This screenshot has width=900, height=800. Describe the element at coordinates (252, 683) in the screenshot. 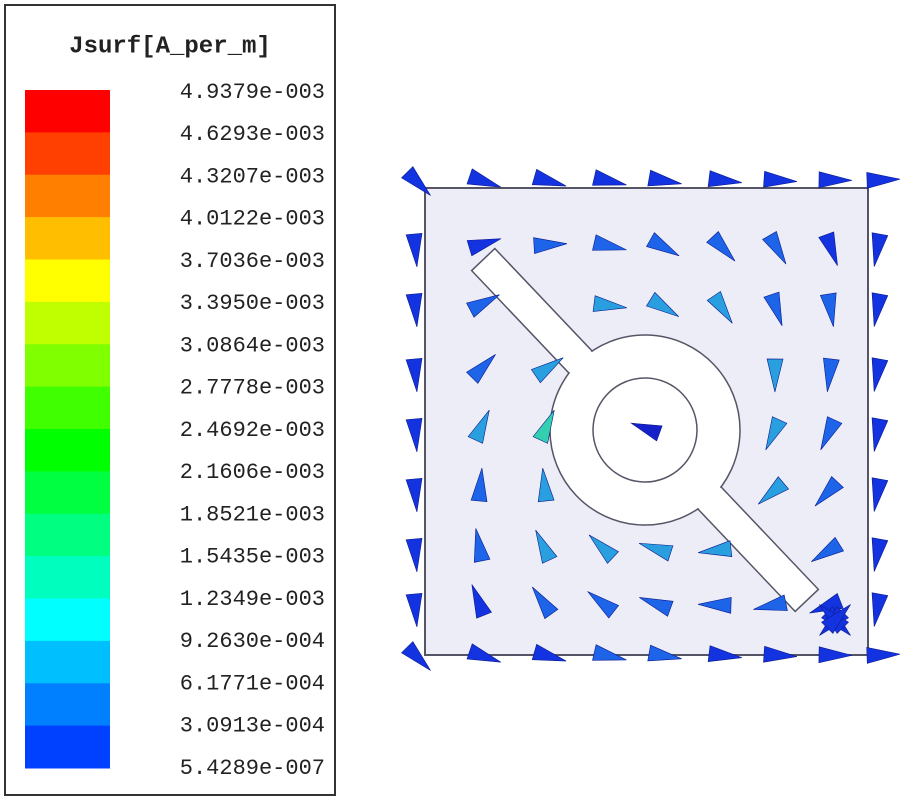

I see `scale-label: 6.1771e-004` at that location.